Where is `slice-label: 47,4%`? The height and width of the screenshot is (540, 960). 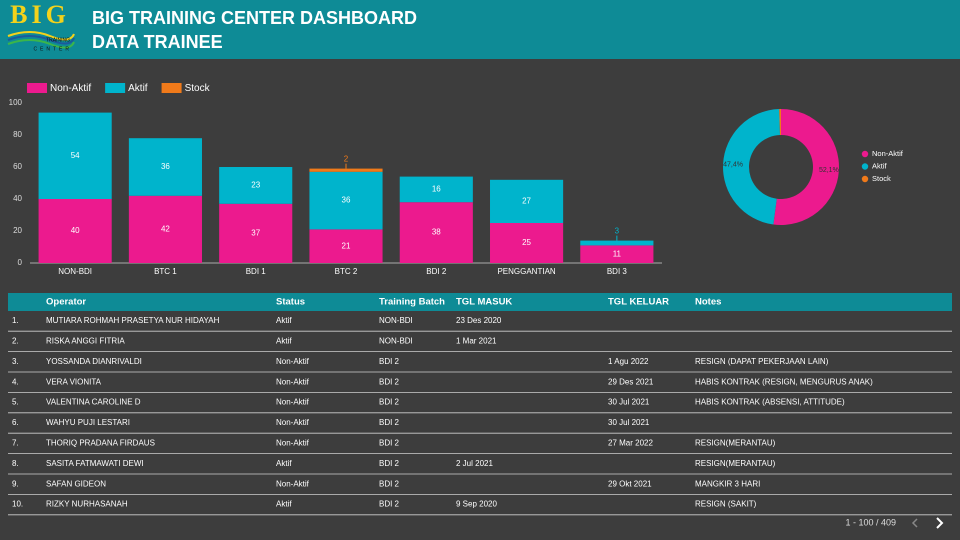
slice-label: 47,4% is located at coordinates (733, 164).